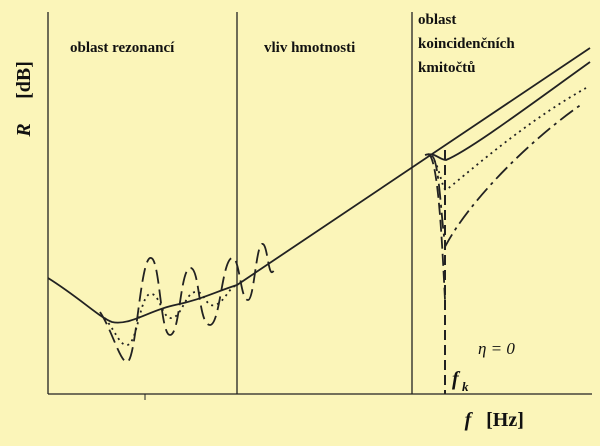 This screenshot has width=600, height=446. I want to click on region-label: kmitočtů, so click(447, 68).